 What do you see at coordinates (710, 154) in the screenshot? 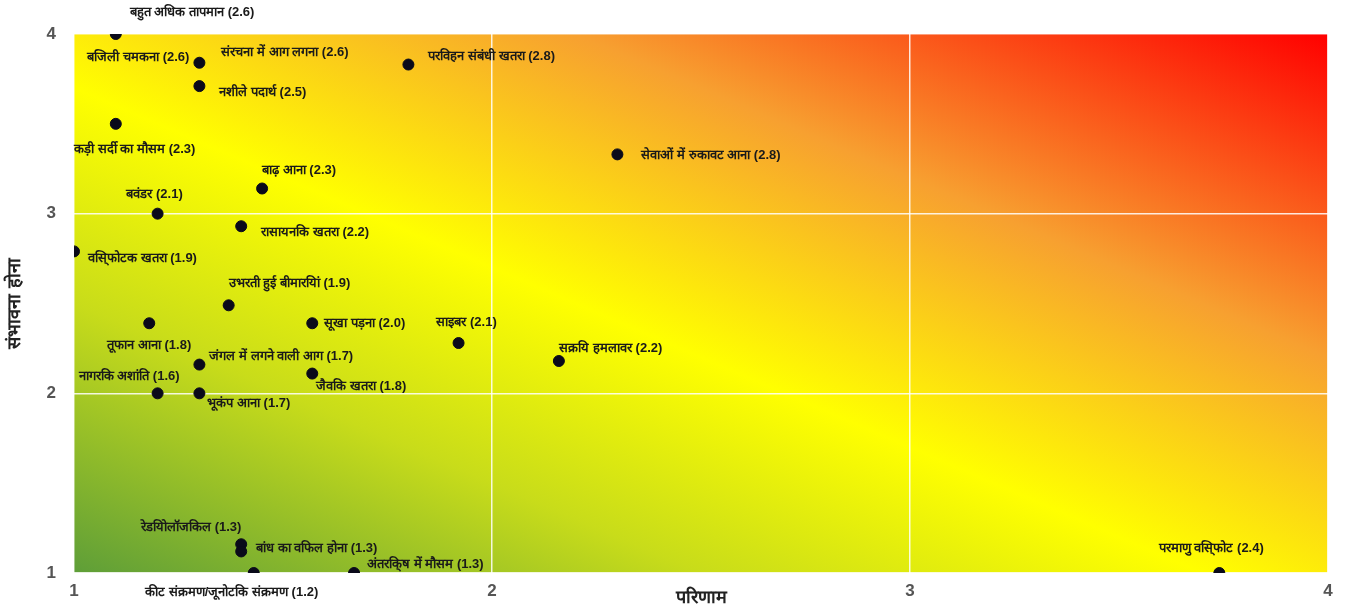
I see `annotation: सेवाओं में रुकावट आना (2.8)` at bounding box center [710, 154].